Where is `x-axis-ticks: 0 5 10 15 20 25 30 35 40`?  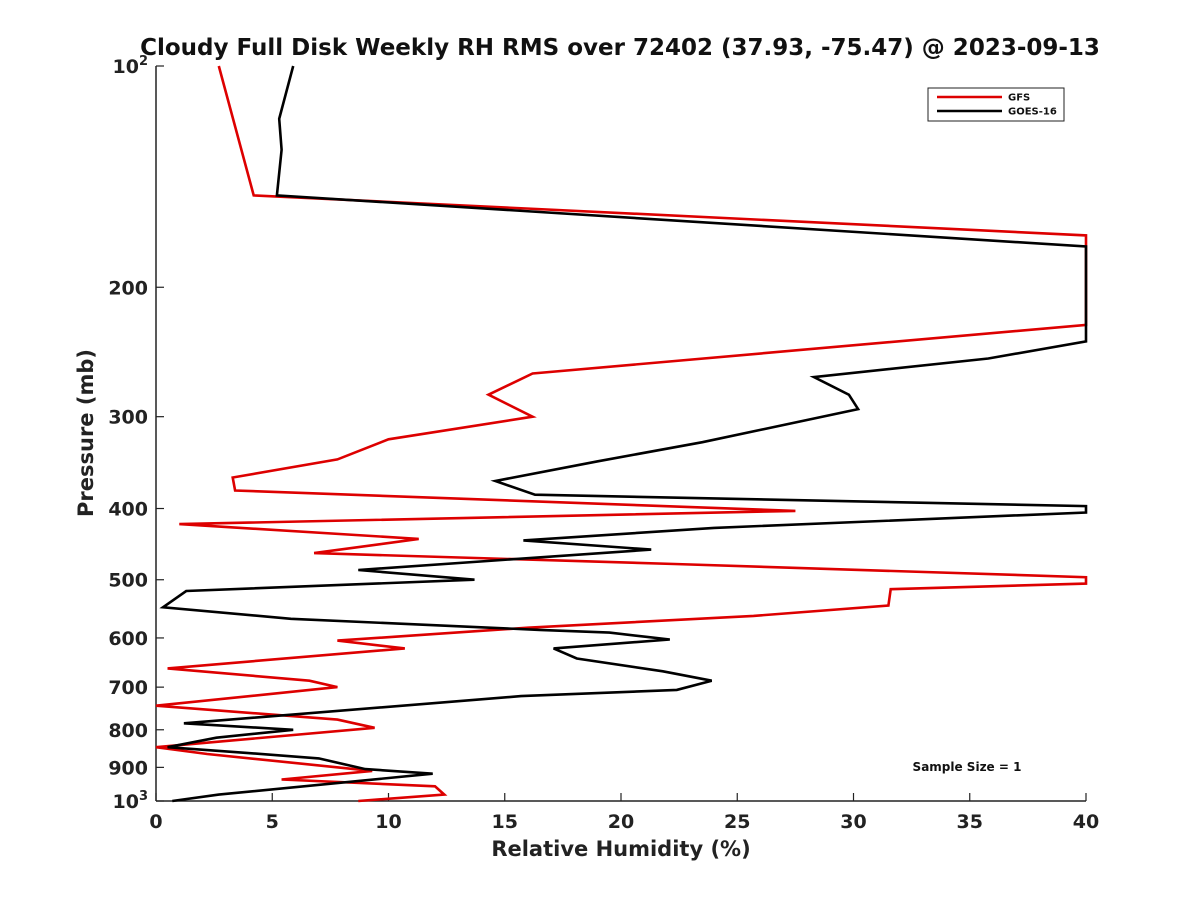
x-axis-ticks: 0 5 10 15 20 25 30 35 40 is located at coordinates (624, 813).